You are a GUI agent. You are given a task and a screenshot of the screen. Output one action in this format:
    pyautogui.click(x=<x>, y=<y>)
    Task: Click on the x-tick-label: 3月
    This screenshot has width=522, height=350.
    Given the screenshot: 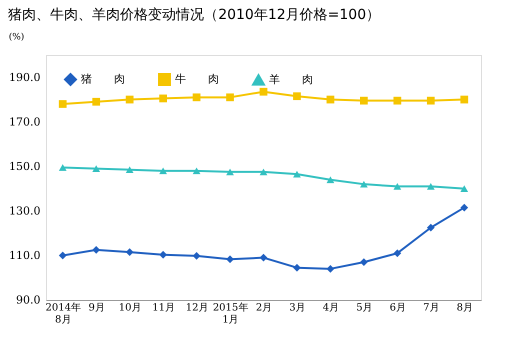 What is the action you would take?
    pyautogui.click(x=297, y=308)
    